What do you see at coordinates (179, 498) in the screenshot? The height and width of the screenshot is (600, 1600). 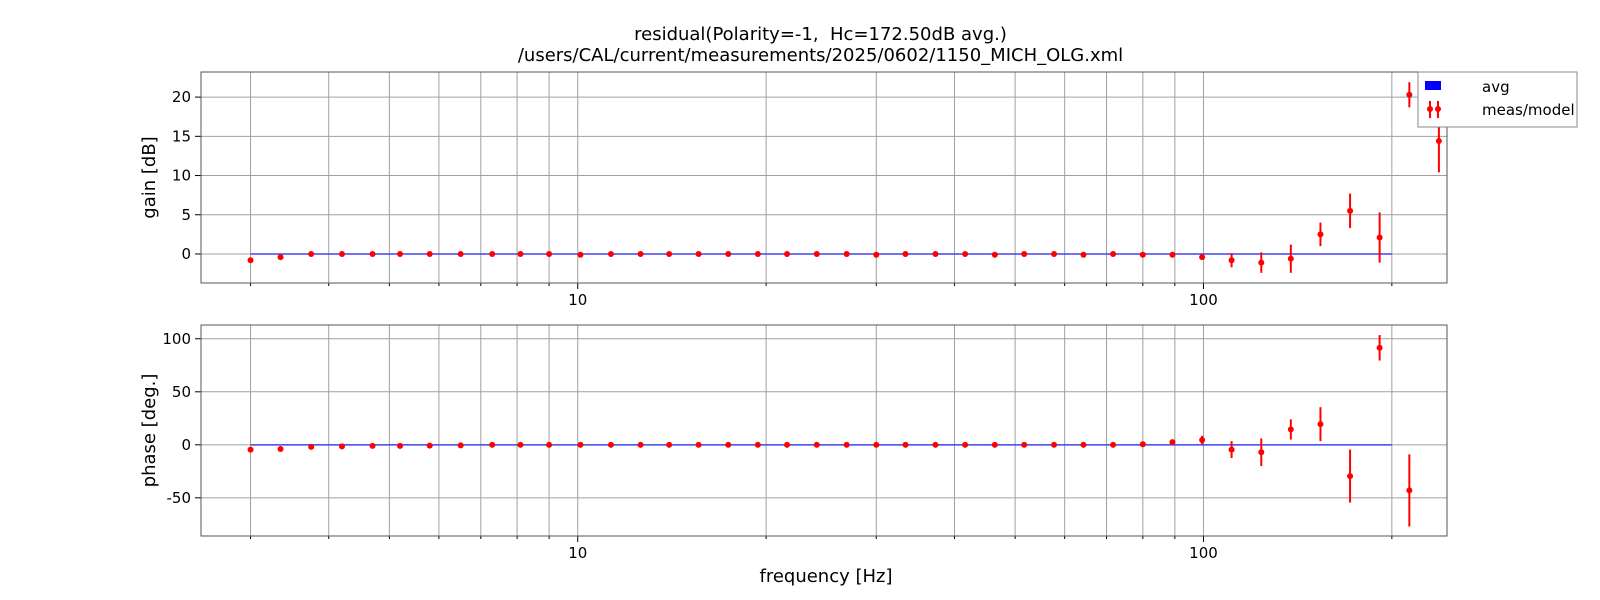 I see `y-tick-label: -50` at bounding box center [179, 498].